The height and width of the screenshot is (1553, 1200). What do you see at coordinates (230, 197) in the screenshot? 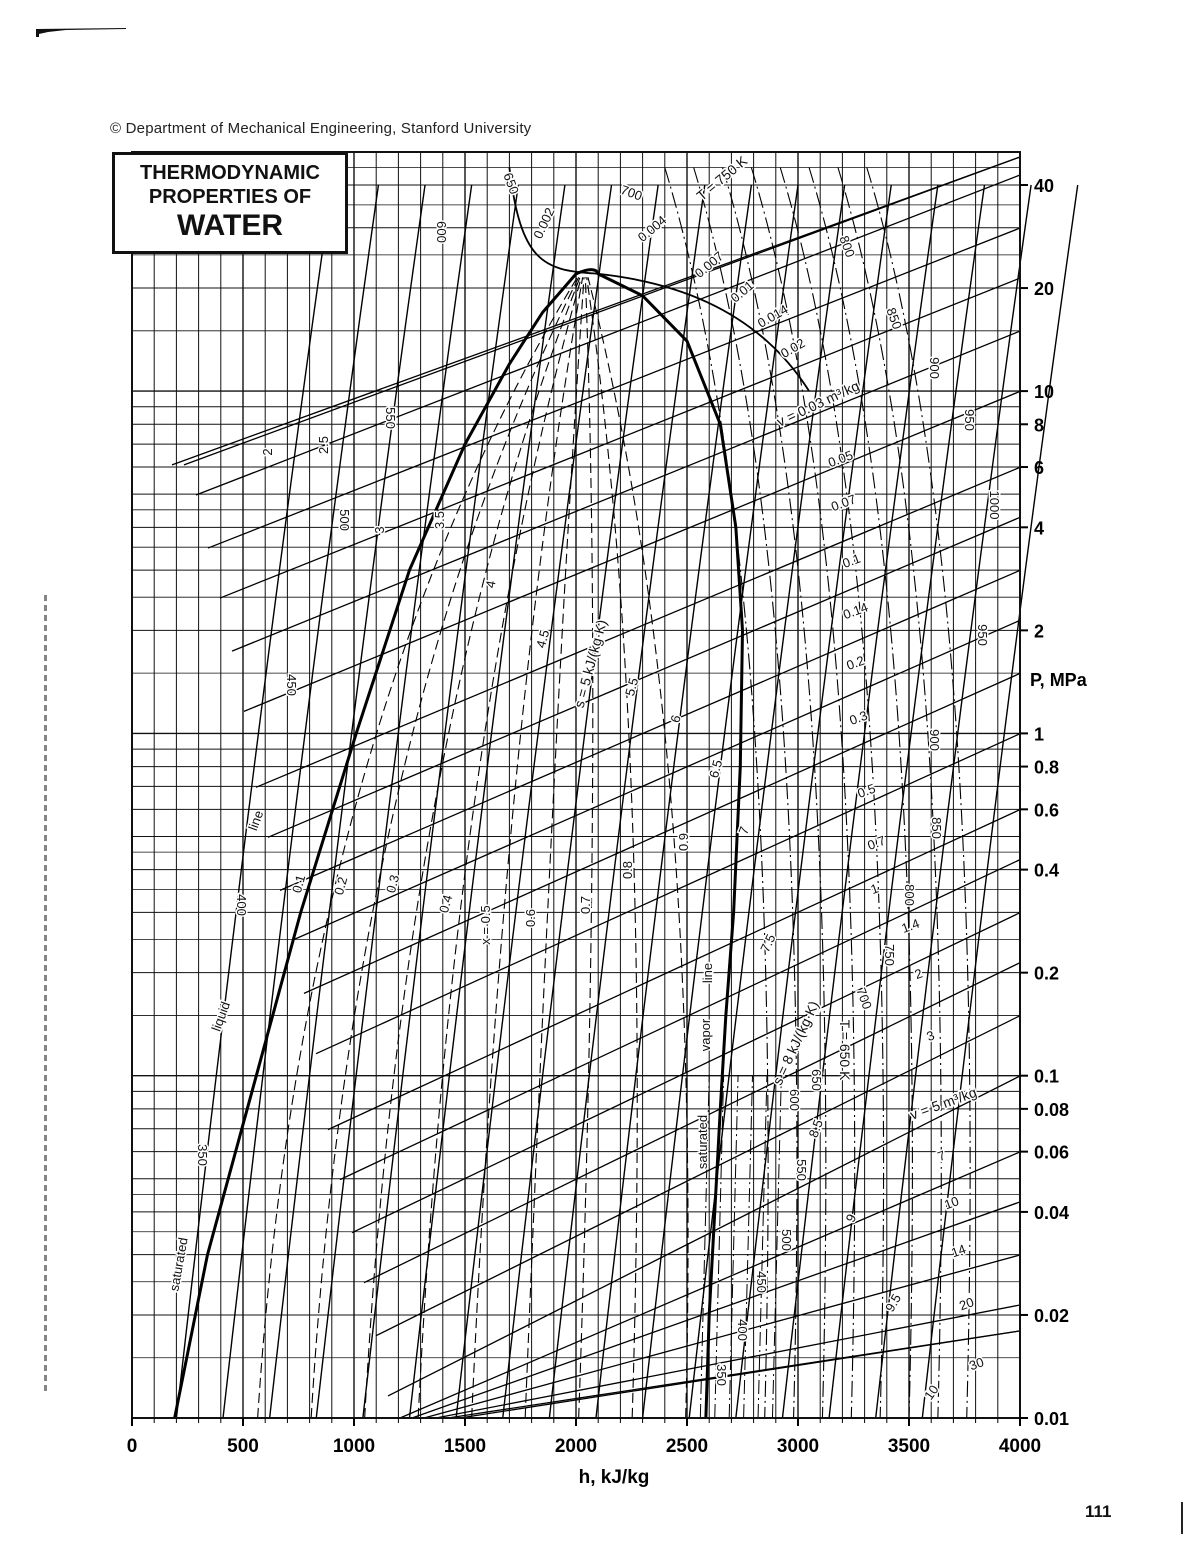
I see `title-line-2: PROPERTIES OF` at bounding box center [230, 197].